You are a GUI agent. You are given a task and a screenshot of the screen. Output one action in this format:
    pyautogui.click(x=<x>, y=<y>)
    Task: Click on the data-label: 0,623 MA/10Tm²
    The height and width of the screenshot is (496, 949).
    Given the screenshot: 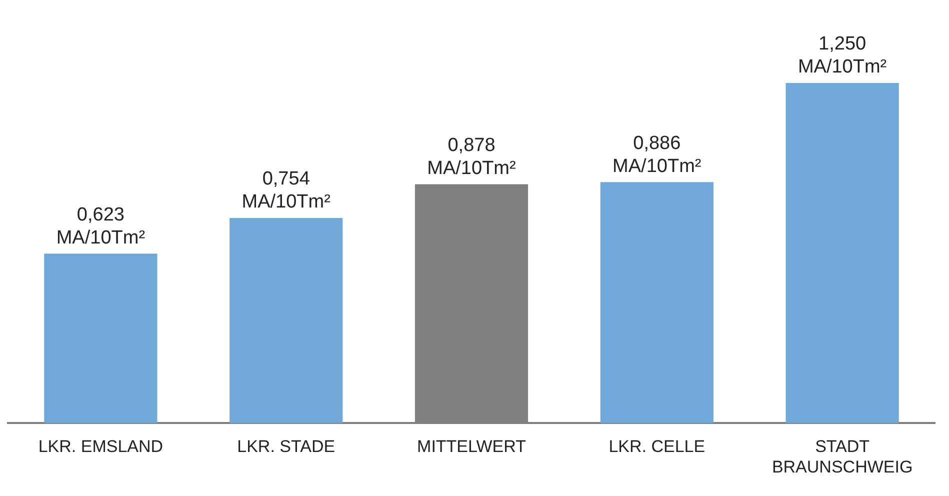 What is the action you would take?
    pyautogui.click(x=101, y=226)
    